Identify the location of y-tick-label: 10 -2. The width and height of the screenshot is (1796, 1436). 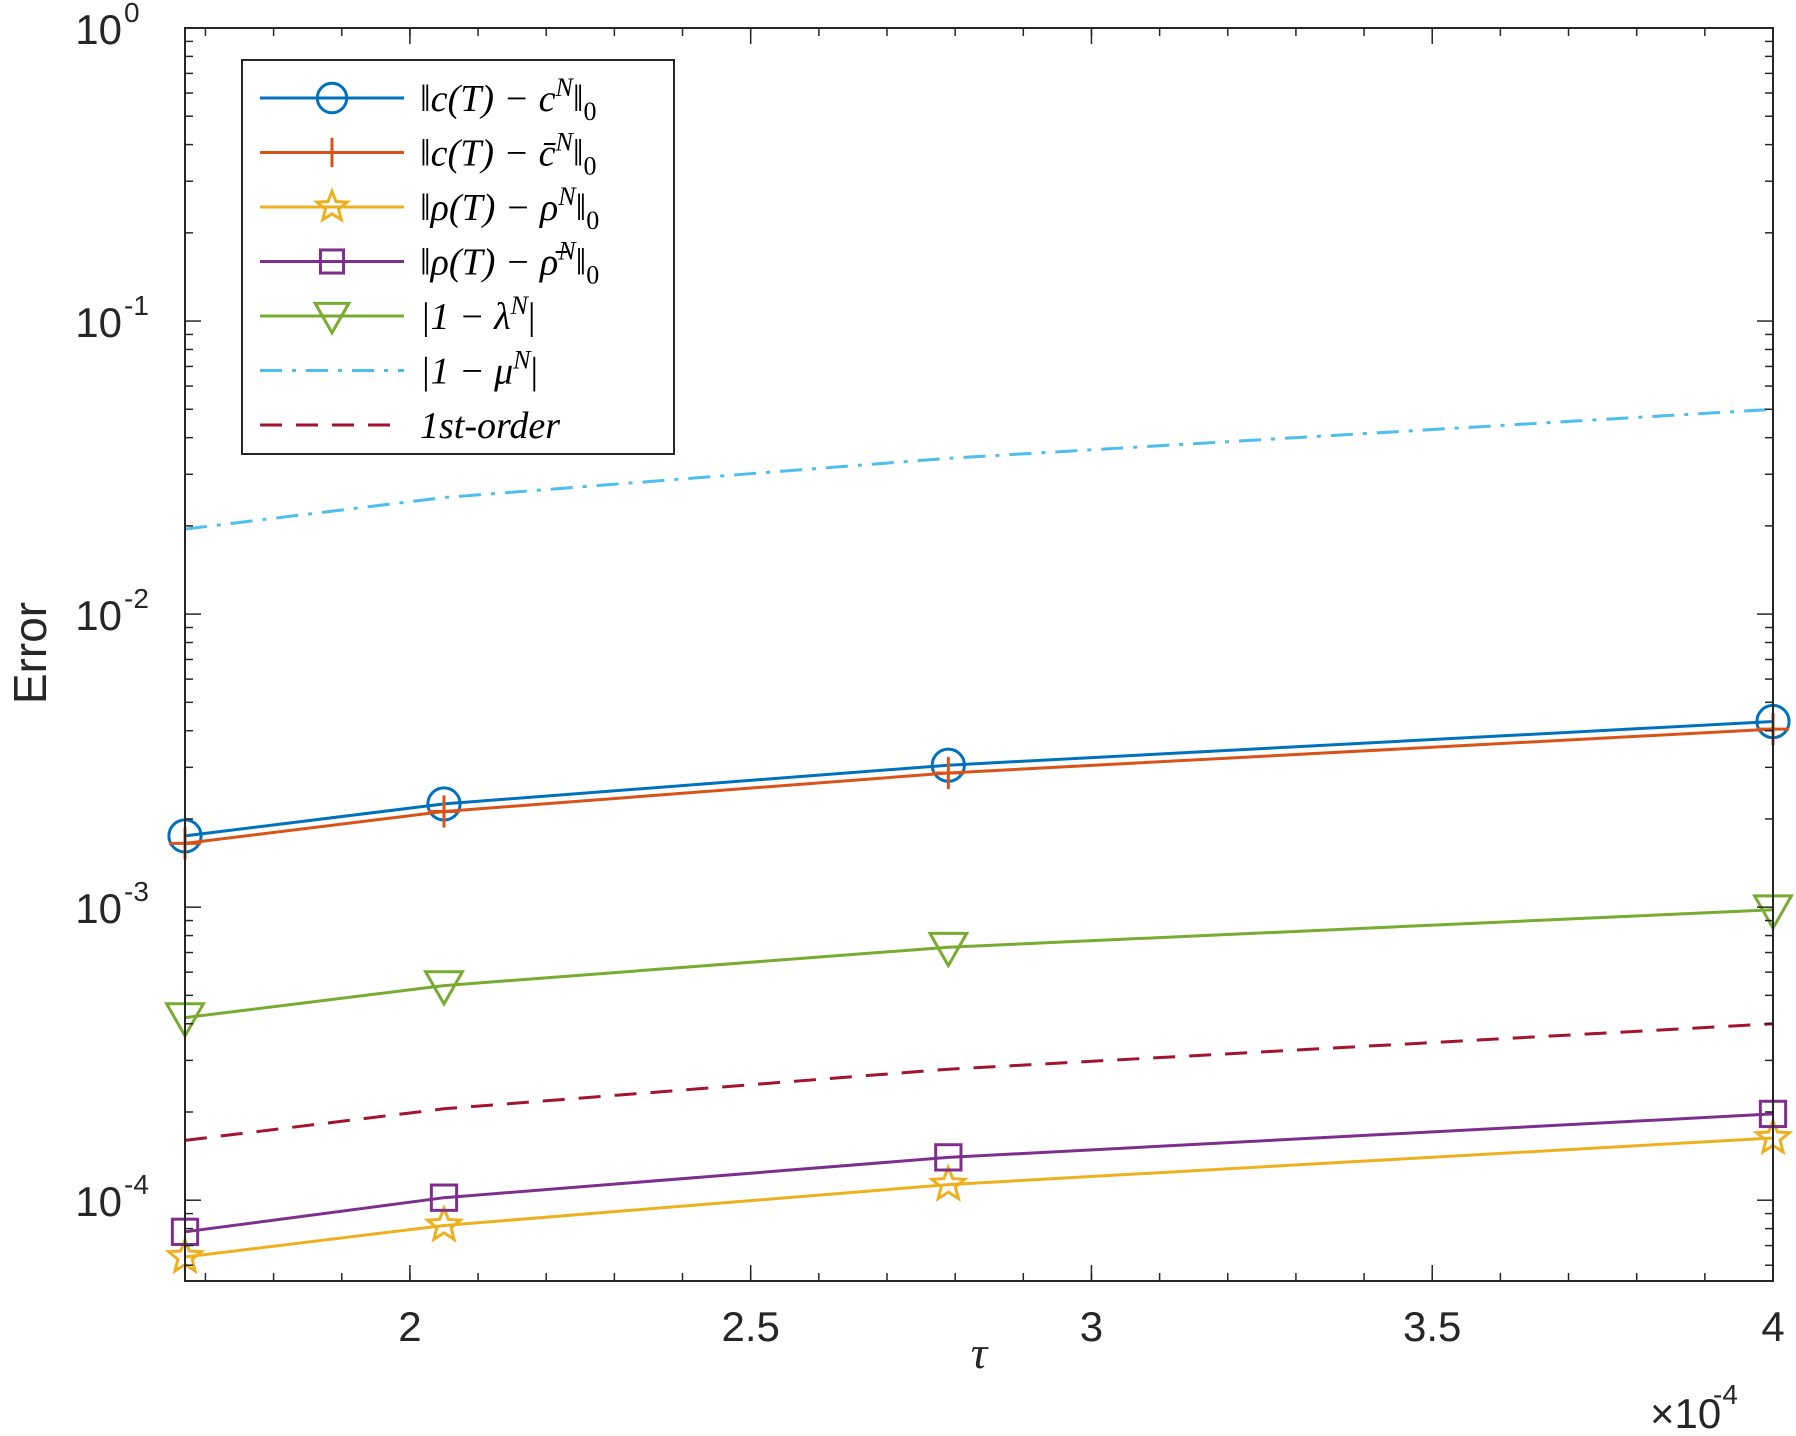
(112, 611).